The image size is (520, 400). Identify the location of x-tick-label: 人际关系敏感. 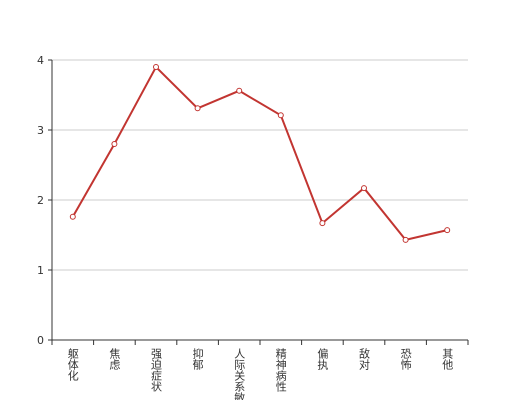
(239, 374).